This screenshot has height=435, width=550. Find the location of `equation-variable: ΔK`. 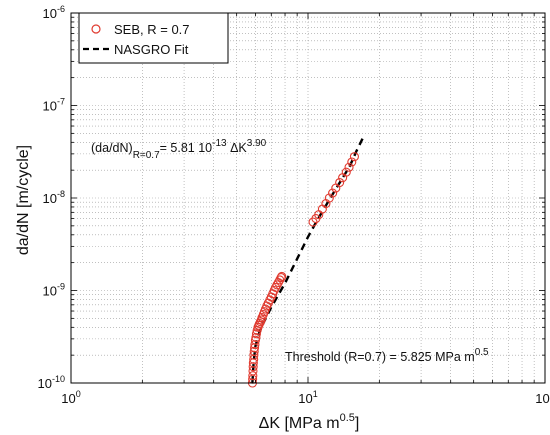

equation-variable: ΔK is located at coordinates (237, 148).